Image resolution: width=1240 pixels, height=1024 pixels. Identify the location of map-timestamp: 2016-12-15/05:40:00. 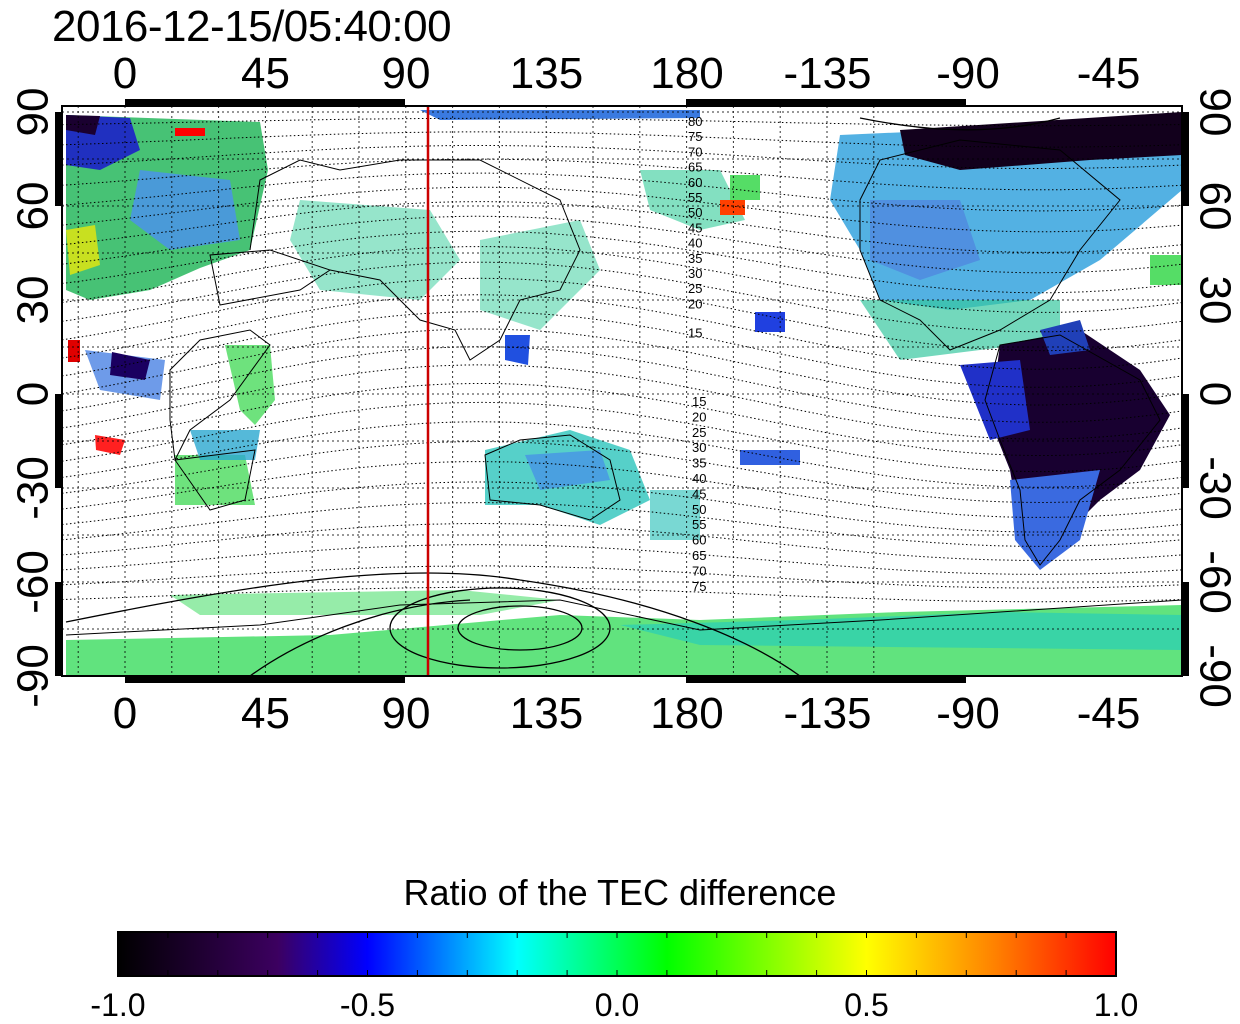
(252, 26).